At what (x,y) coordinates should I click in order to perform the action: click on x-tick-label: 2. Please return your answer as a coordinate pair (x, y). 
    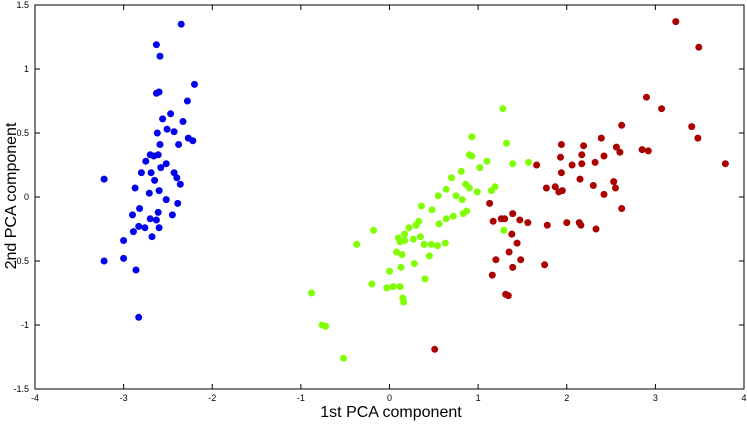
    Looking at the image, I should click on (566, 398).